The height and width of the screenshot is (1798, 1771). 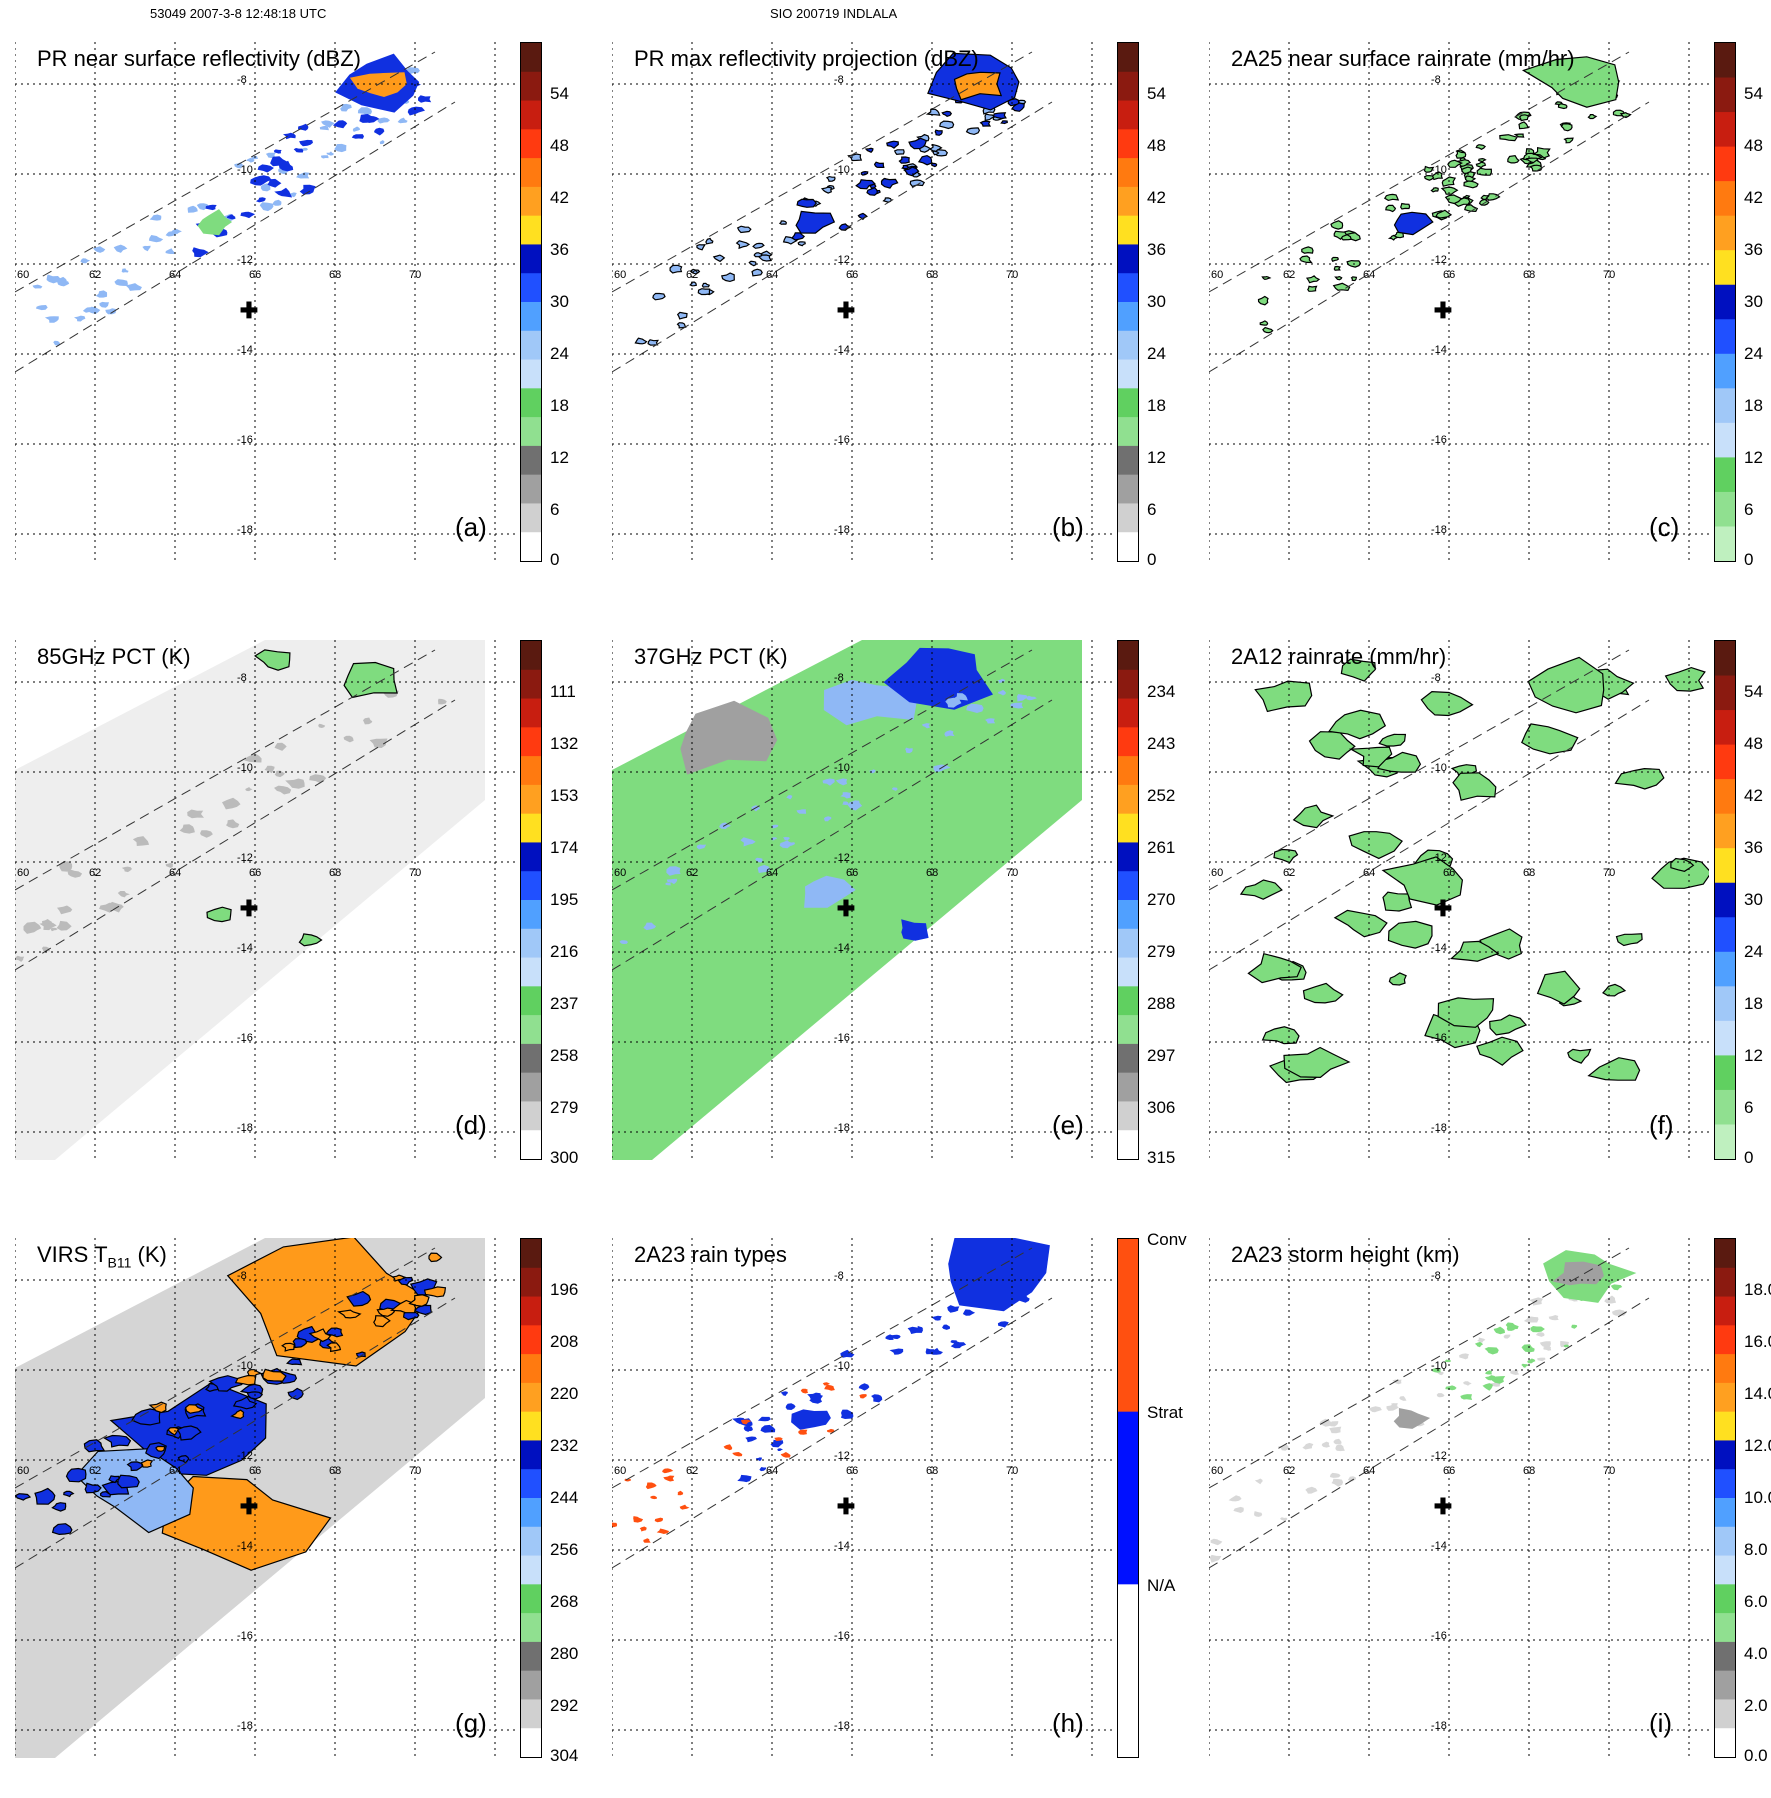 I want to click on panel-title: 2A23 storm height (km), so click(x=1345, y=1254).